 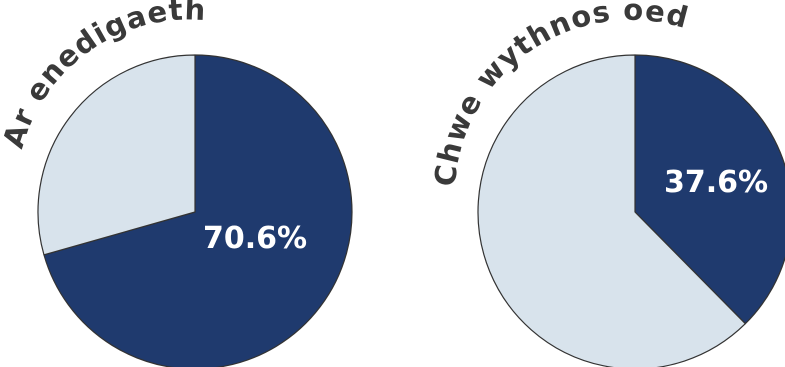 What do you see at coordinates (255, 238) in the screenshot?
I see `slice-value-label: 70.6%` at bounding box center [255, 238].